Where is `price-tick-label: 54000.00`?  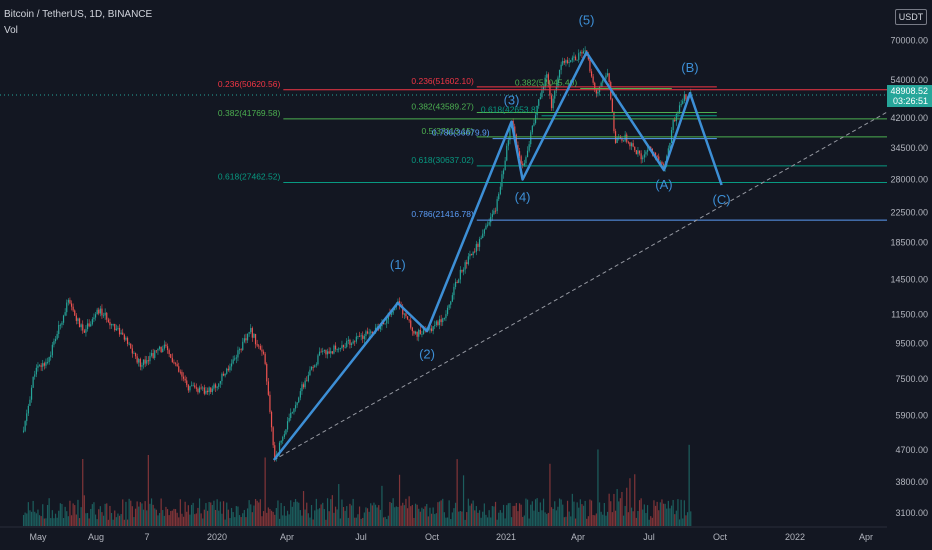
price-tick-label: 54000.00 is located at coordinates (909, 80).